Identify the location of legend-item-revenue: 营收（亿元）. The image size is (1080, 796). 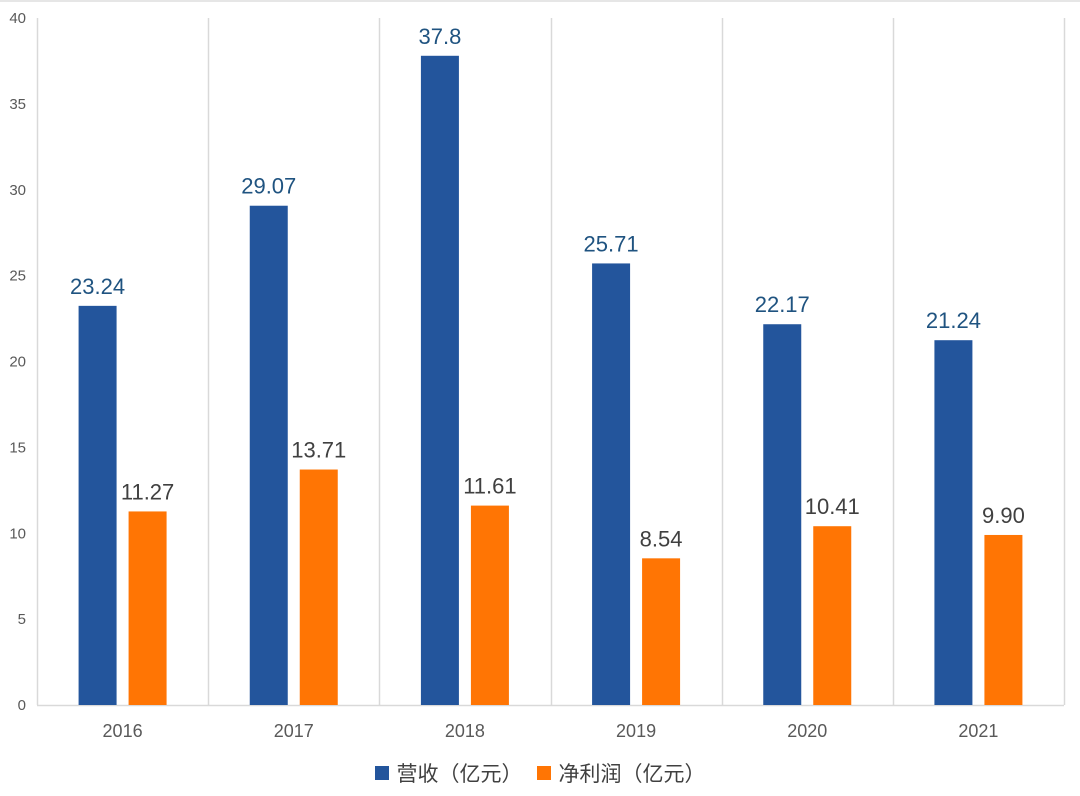
(448, 773).